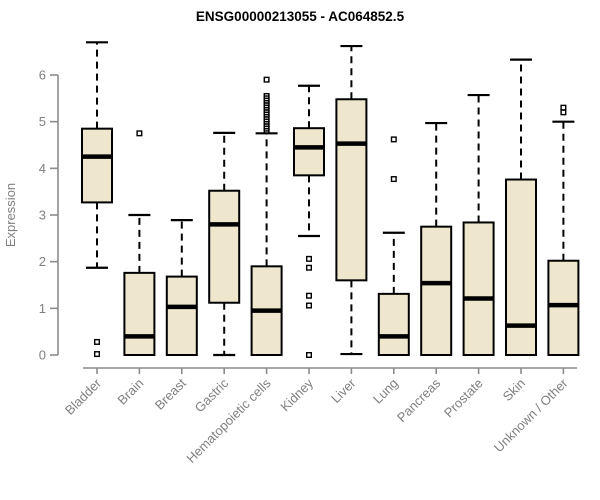 The height and width of the screenshot is (500, 600). I want to click on y-tick-label: 6, so click(42, 75).